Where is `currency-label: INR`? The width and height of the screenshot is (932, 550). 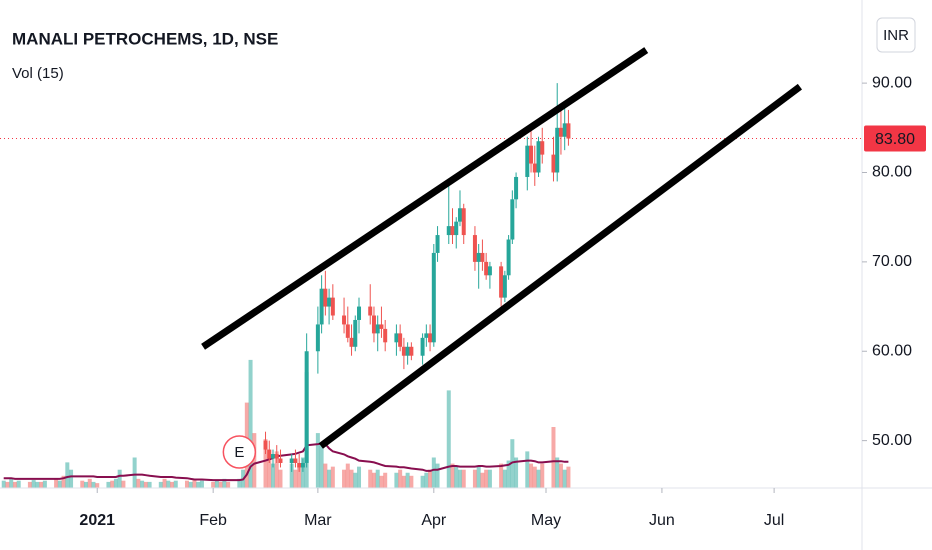 currency-label: INR is located at coordinates (896, 35).